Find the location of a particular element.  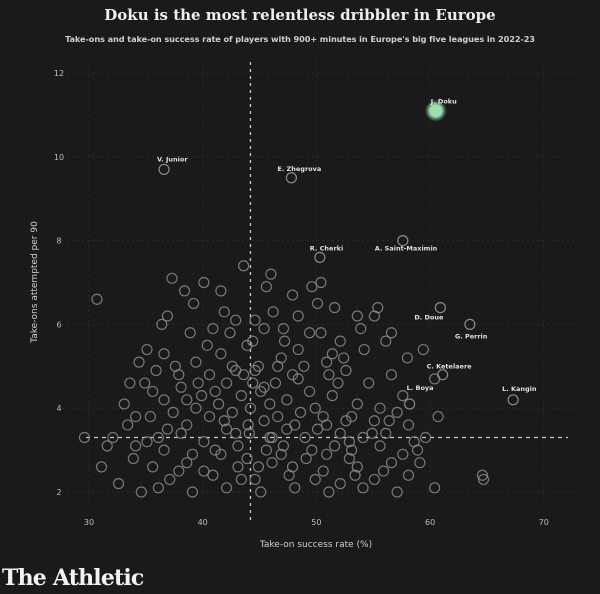

point-label: E. Zhegrova is located at coordinates (299, 169).